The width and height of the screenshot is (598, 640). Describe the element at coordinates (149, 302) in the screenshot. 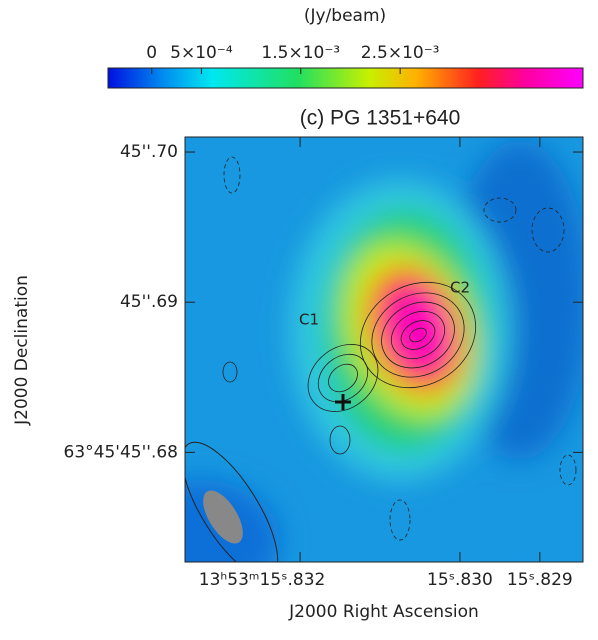

I see `y-tick-label: 45''.69` at that location.